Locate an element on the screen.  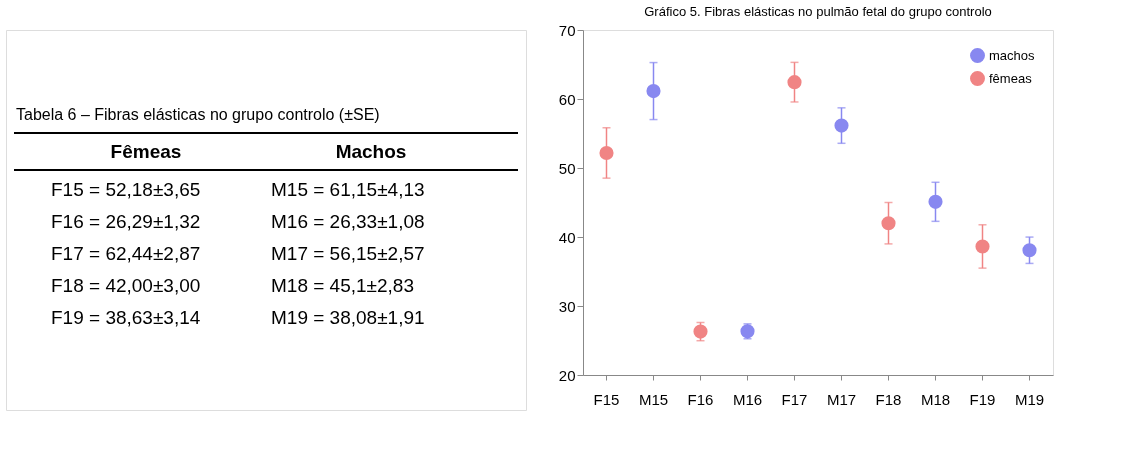
text: F15 = 52,18±3,65 is located at coordinates (126, 189).